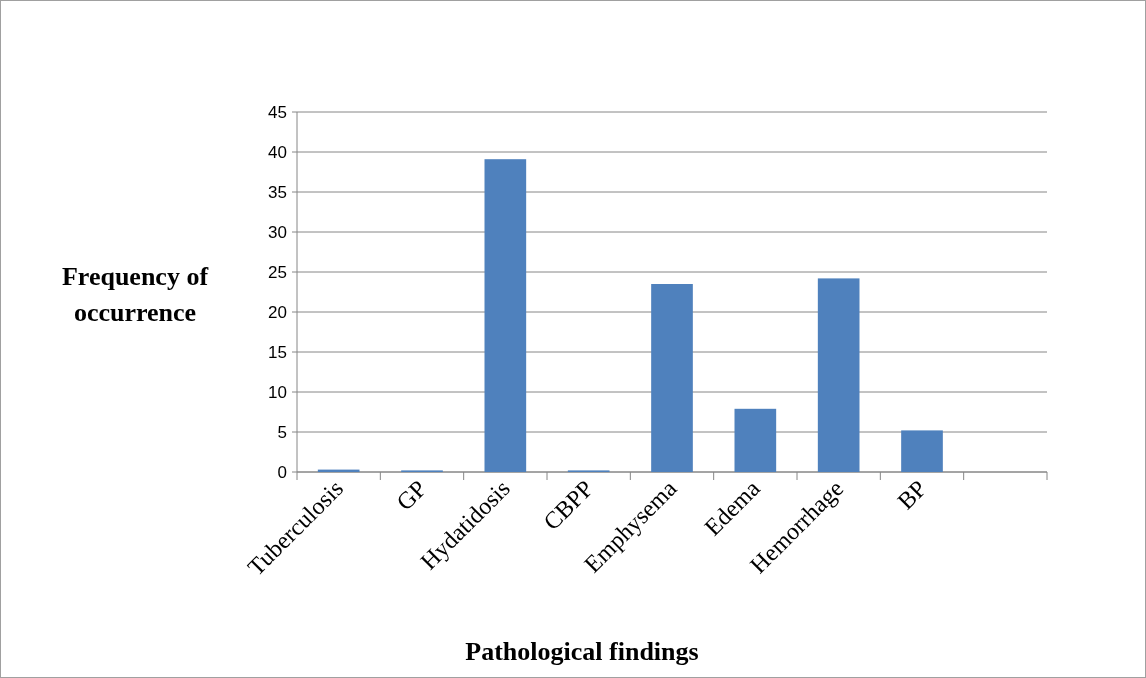 Image resolution: width=1146 pixels, height=678 pixels. What do you see at coordinates (912, 495) in the screenshot?
I see `x-tick-label: BP` at bounding box center [912, 495].